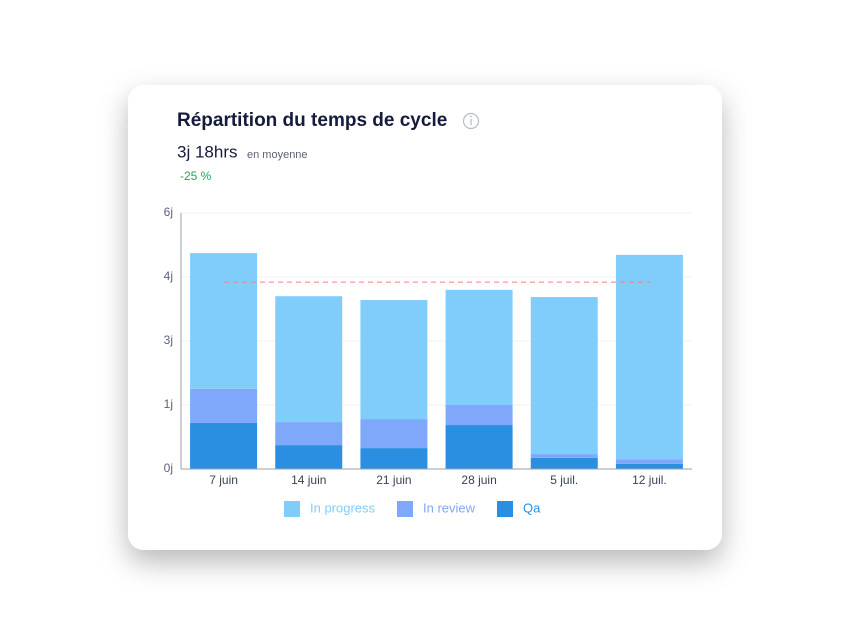 Image resolution: width=851 pixels, height=643 pixels. What do you see at coordinates (168, 404) in the screenshot?
I see `y-tick-label: 1j` at bounding box center [168, 404].